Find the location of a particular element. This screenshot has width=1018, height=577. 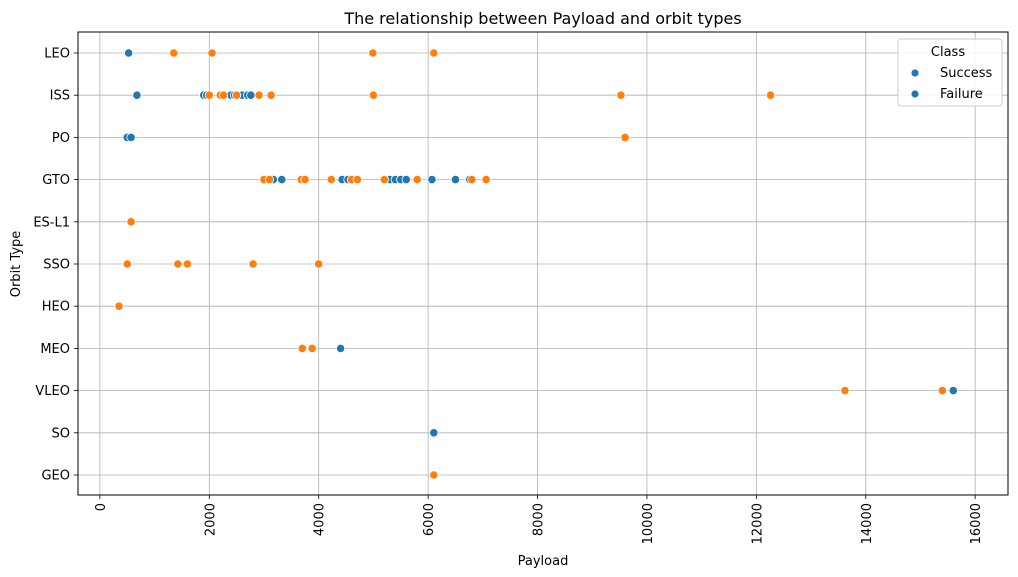

legend-box is located at coordinates (950, 72).